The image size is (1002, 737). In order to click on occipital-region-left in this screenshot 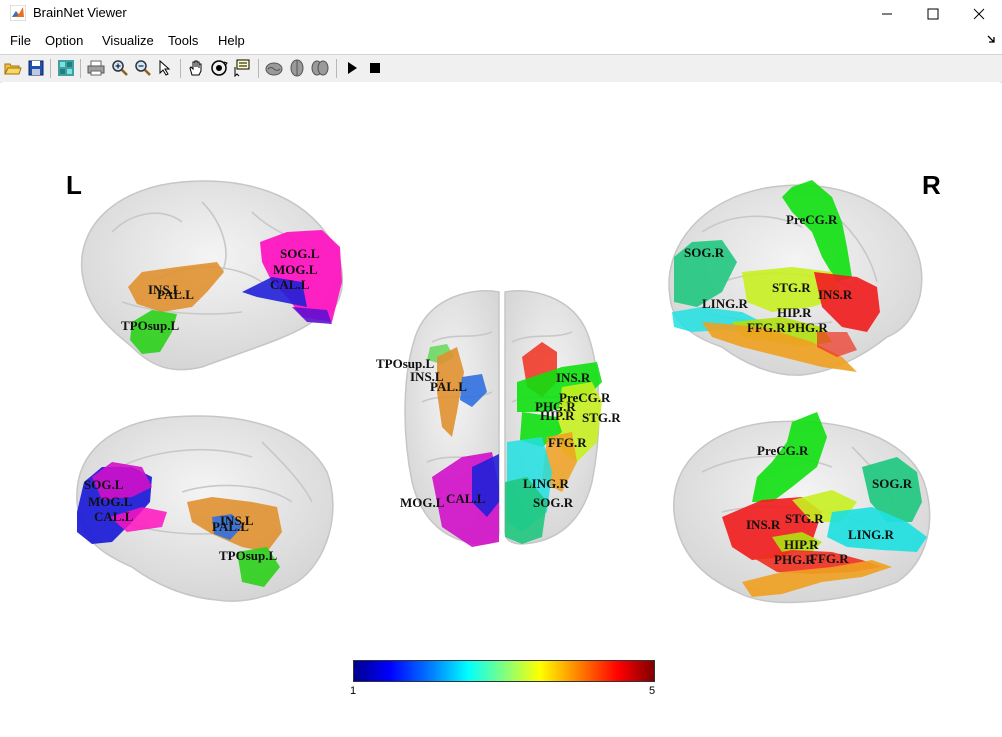, I will do `click(301, 276)`.